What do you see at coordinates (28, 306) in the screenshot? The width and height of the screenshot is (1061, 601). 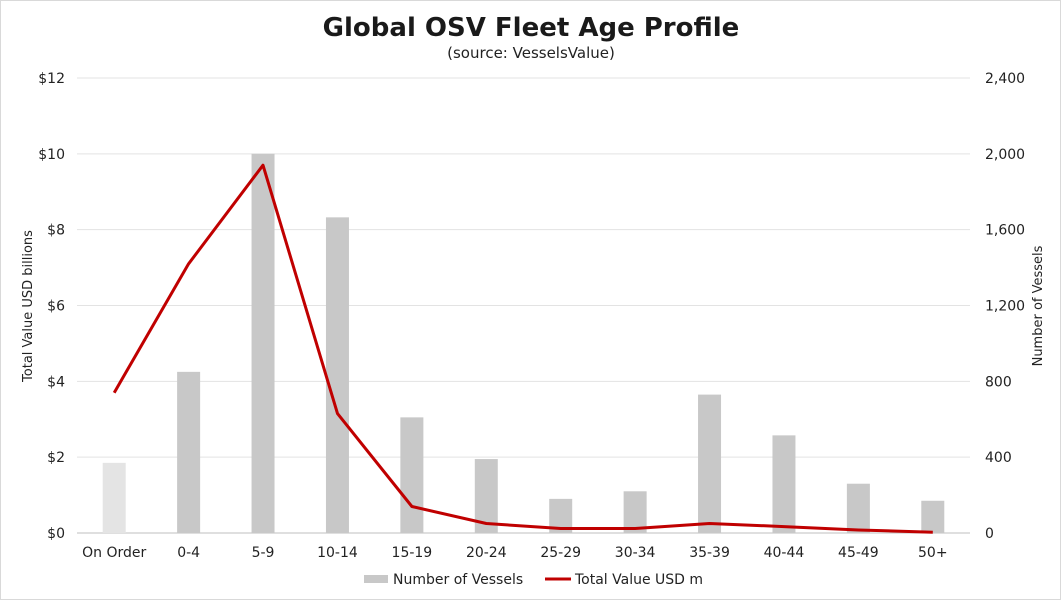 I see `left-axis-title: Total Value USD billions` at bounding box center [28, 306].